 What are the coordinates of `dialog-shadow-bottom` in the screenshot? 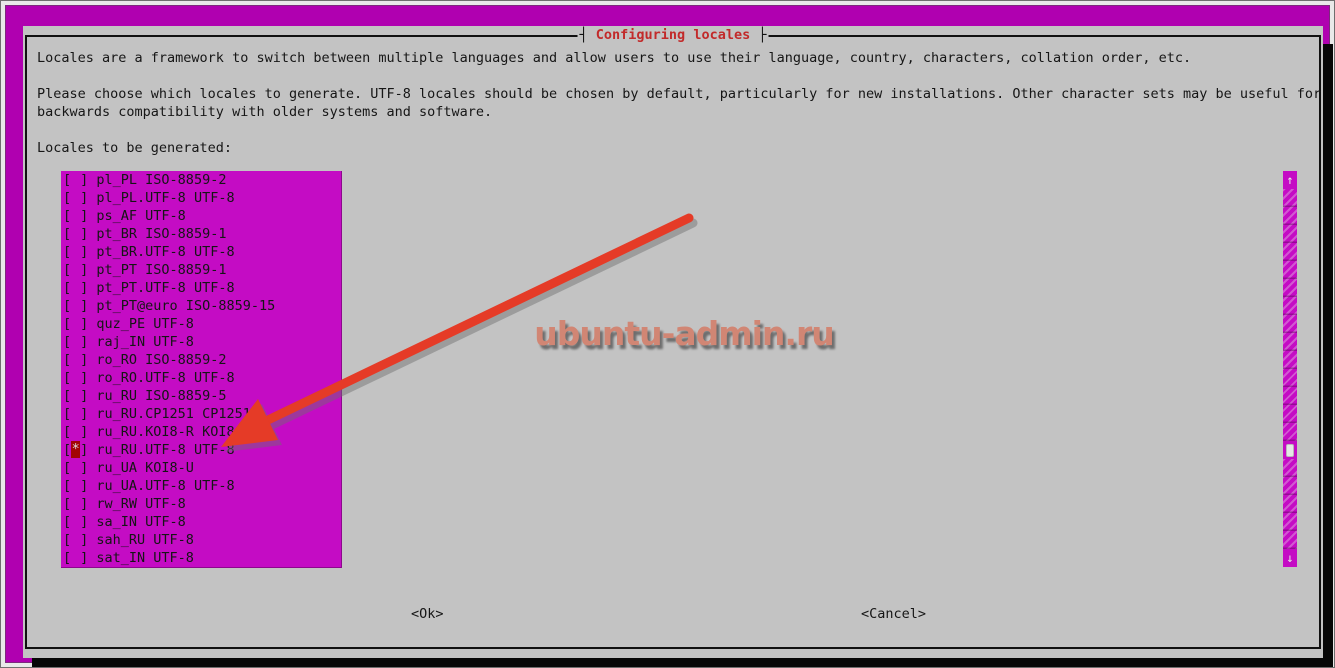 It's located at (682, 662).